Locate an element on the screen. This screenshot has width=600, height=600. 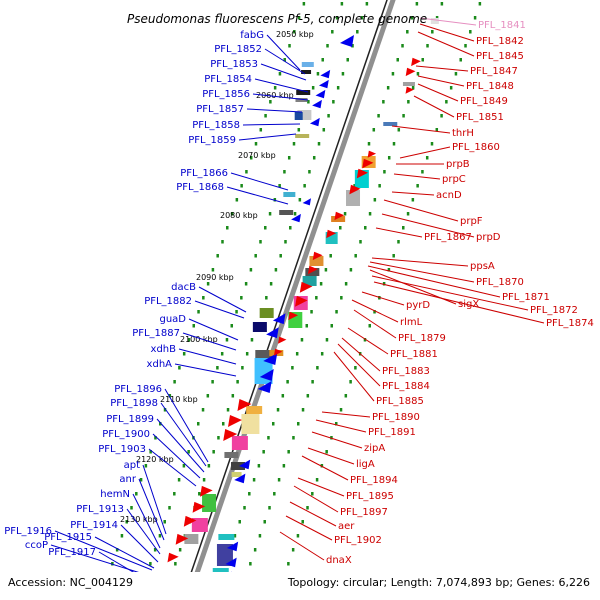
gene-label-right: PFL_1897 is located at coordinates (364, 512).